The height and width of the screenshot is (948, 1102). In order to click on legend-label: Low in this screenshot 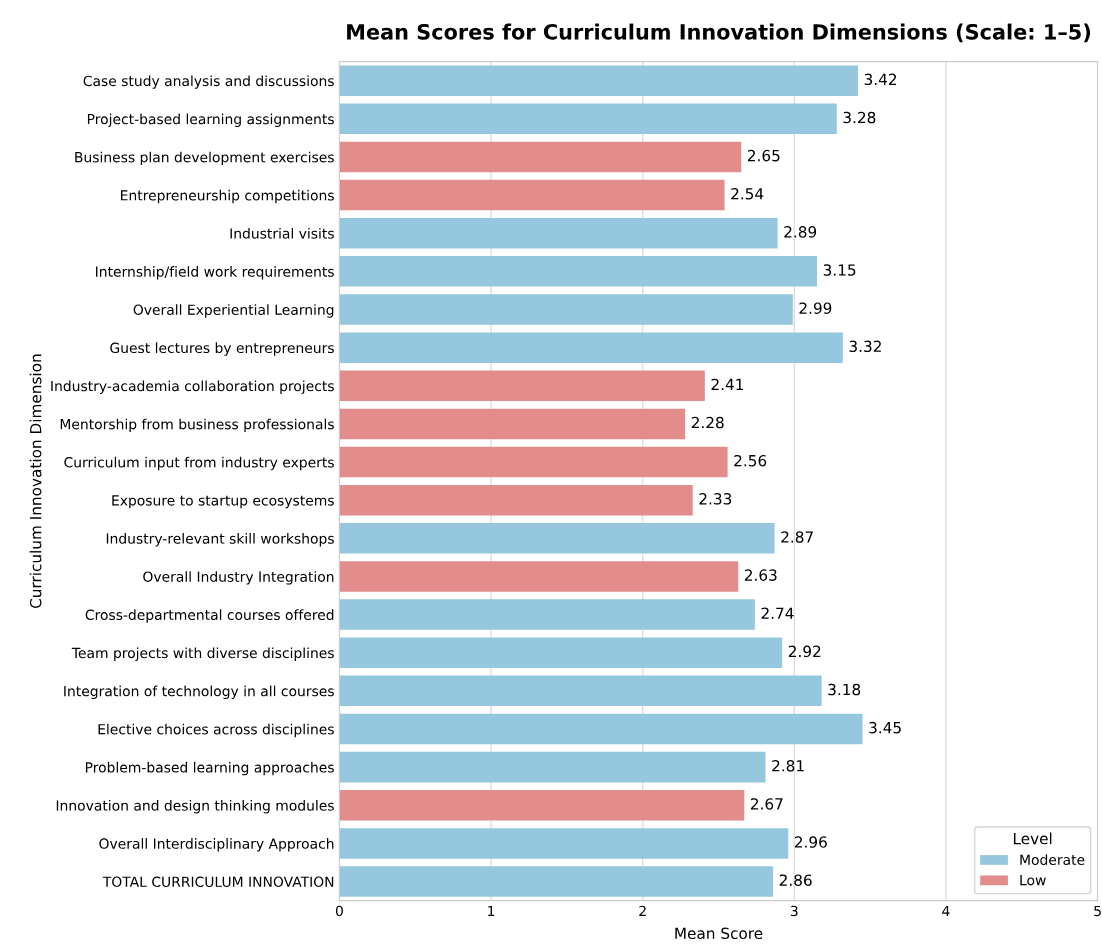, I will do `click(1033, 880)`.